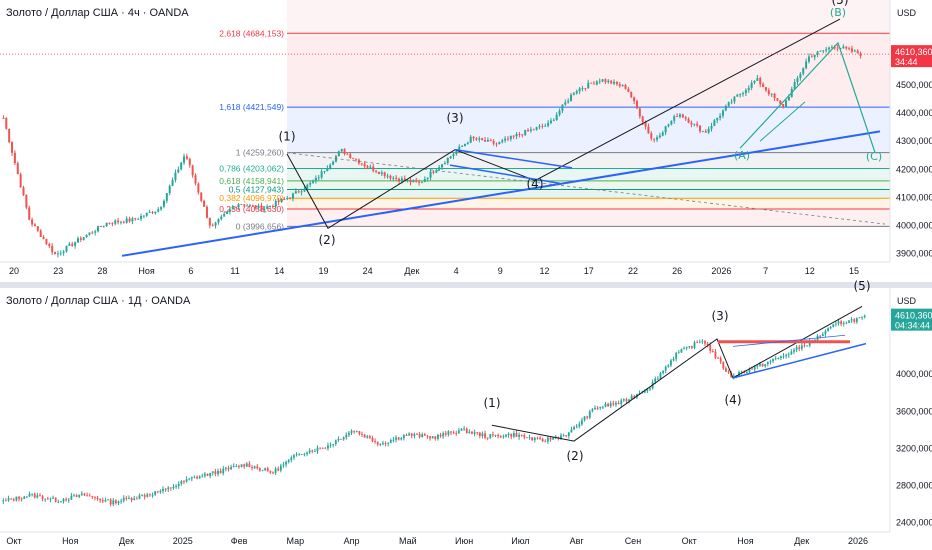  Describe the element at coordinates (914, 374) in the screenshot. I see `y-tick-label: 4000,000` at that location.